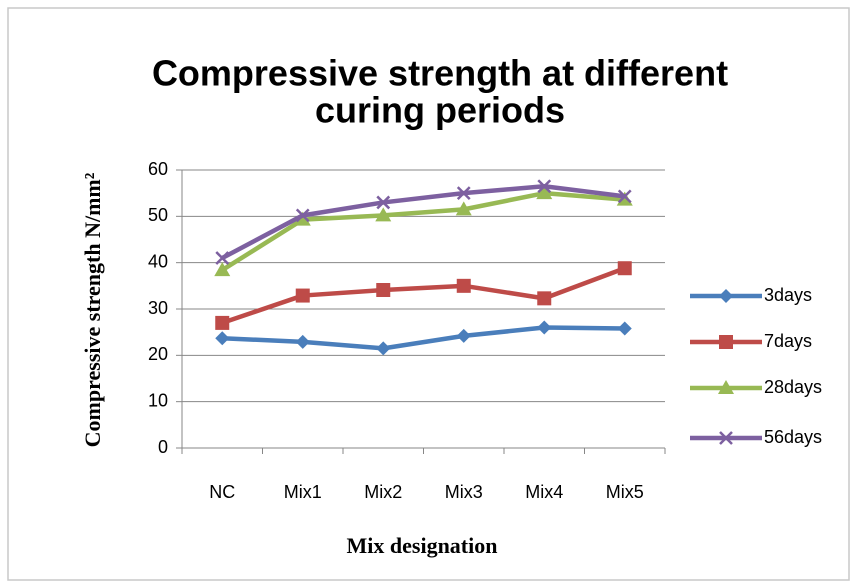 This screenshot has width=856, height=588. I want to click on legend-label: 56days, so click(793, 437).